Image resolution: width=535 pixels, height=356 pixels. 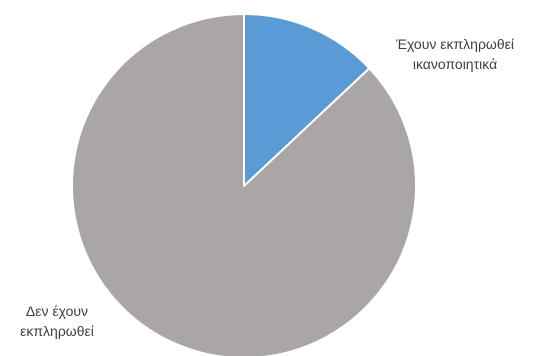 I want to click on slice-label-line: εκπληρωθεί, so click(x=57, y=331).